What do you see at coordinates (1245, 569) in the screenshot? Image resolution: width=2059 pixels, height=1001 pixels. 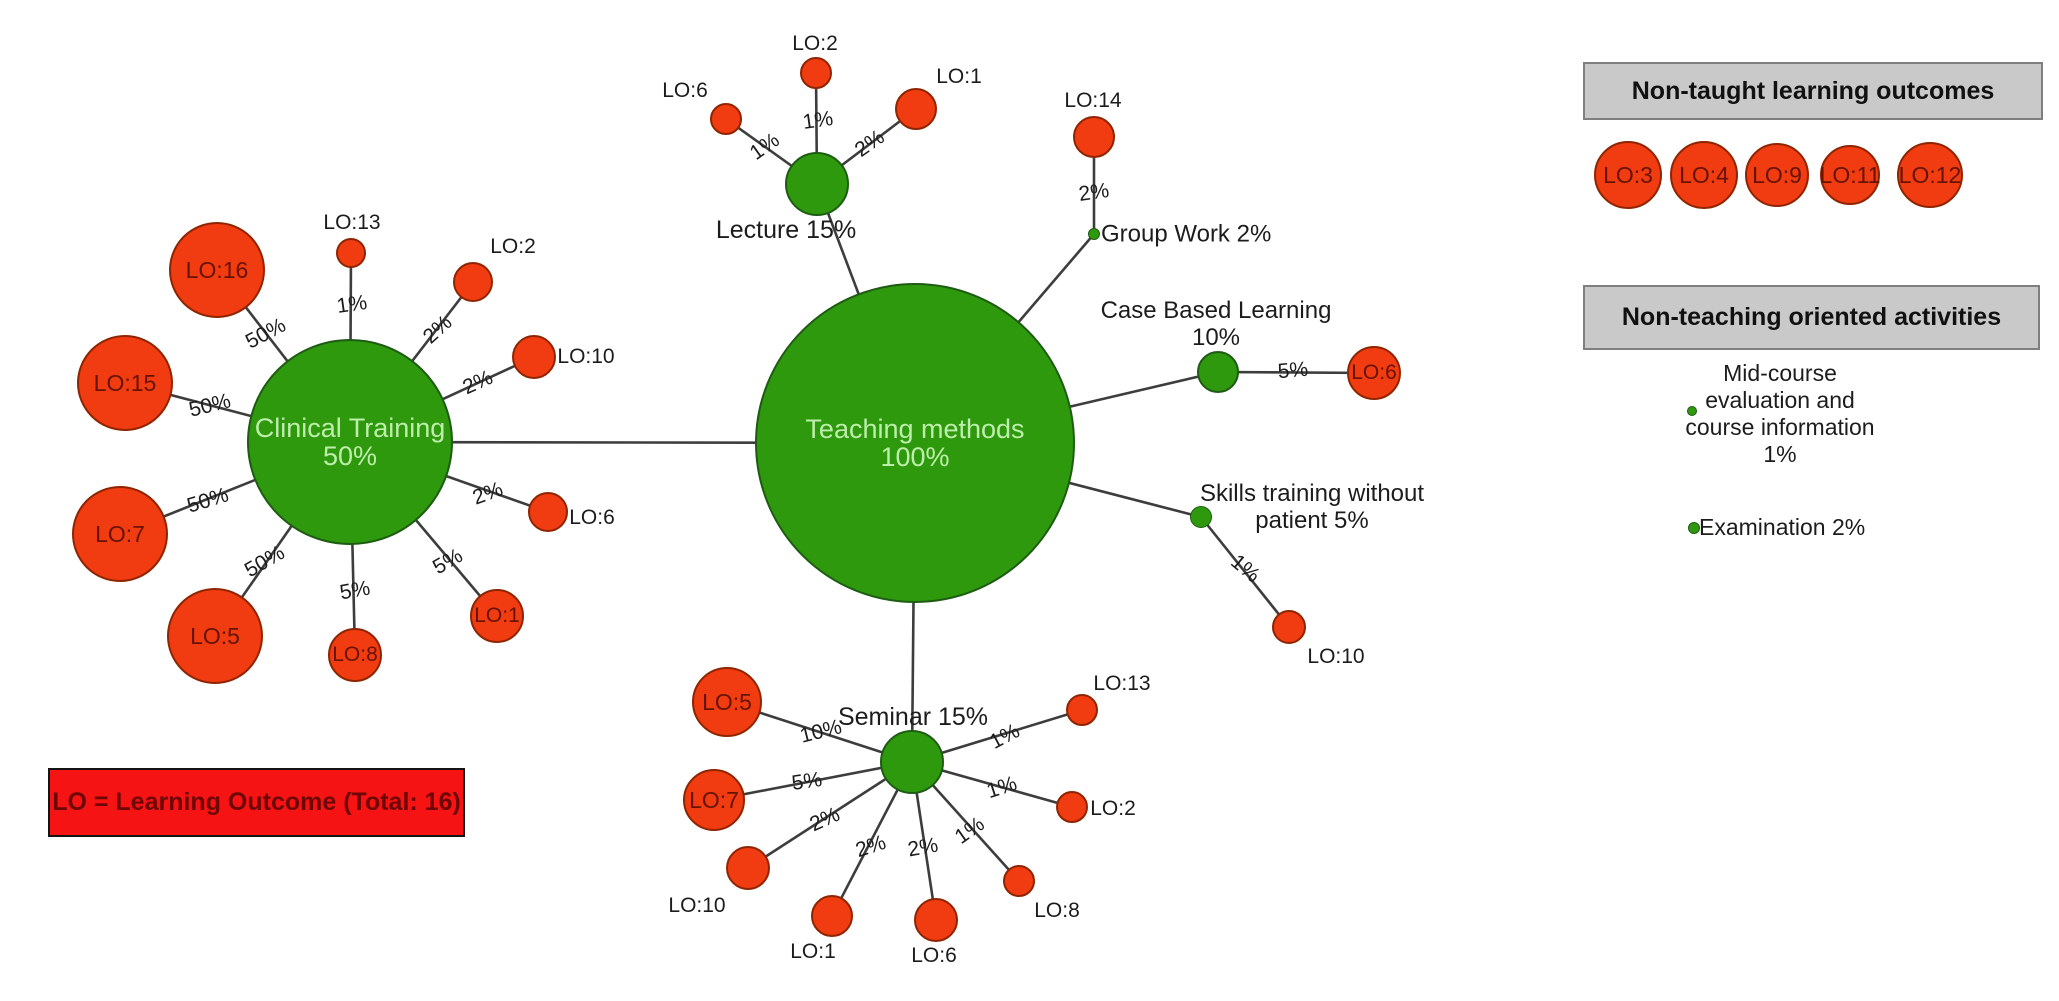 I see `edge-label-skillsdot-lo10sk: 1%` at bounding box center [1245, 569].